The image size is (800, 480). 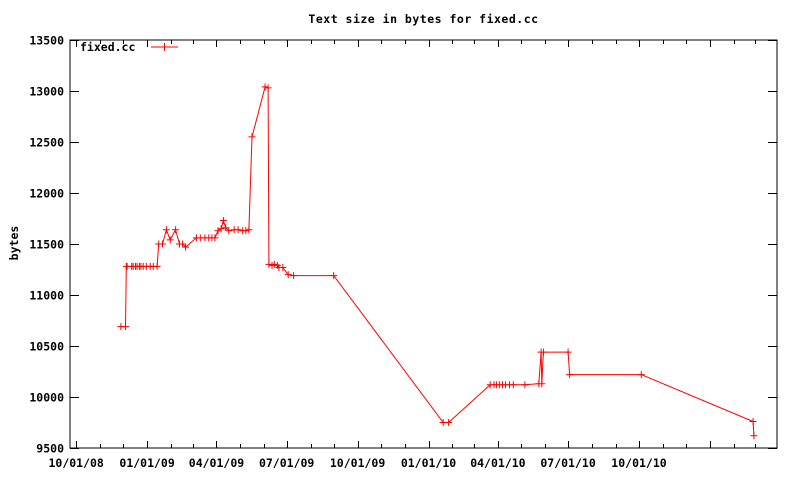 I want to click on y-tick-label: 11000, so click(x=46, y=296).